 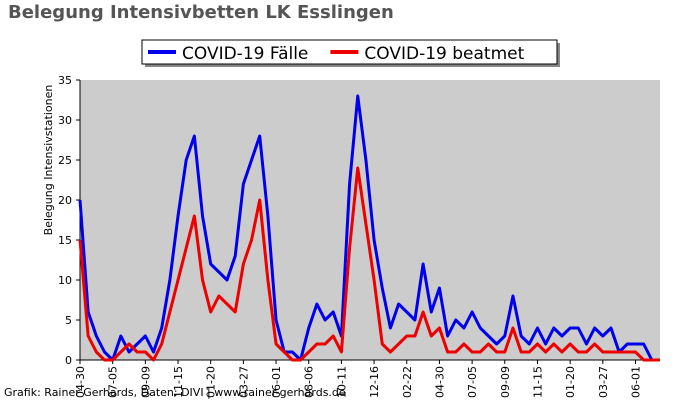 I want to click on legend-label: COVID-19 Fälle, so click(x=245, y=54).